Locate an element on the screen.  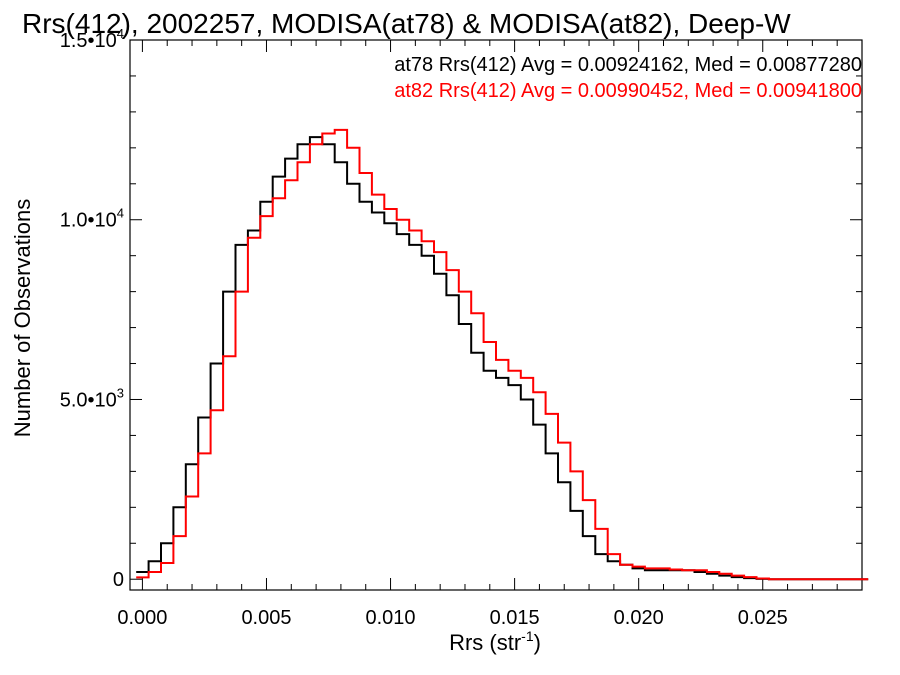
y-axis-label: Number of Observations is located at coordinates (22, 318).